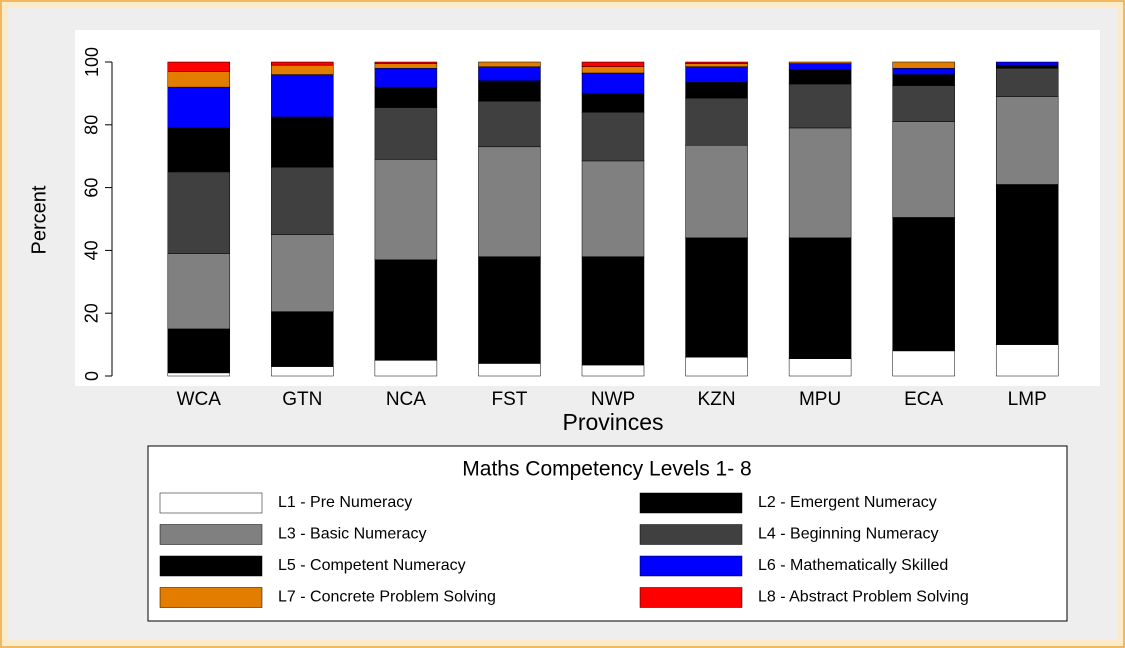 The image size is (1125, 648). Describe the element at coordinates (509, 399) in the screenshot. I see `x-tick-label: FST` at that location.